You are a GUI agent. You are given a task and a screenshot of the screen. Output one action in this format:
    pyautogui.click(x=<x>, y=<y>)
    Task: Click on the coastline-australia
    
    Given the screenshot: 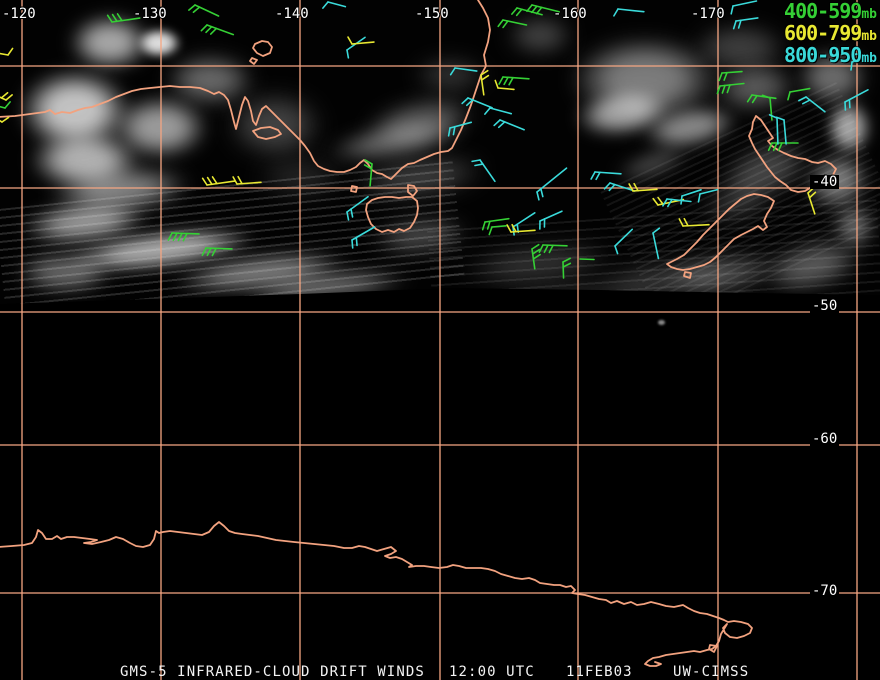 What is the action you would take?
    pyautogui.click(x=245, y=90)
    